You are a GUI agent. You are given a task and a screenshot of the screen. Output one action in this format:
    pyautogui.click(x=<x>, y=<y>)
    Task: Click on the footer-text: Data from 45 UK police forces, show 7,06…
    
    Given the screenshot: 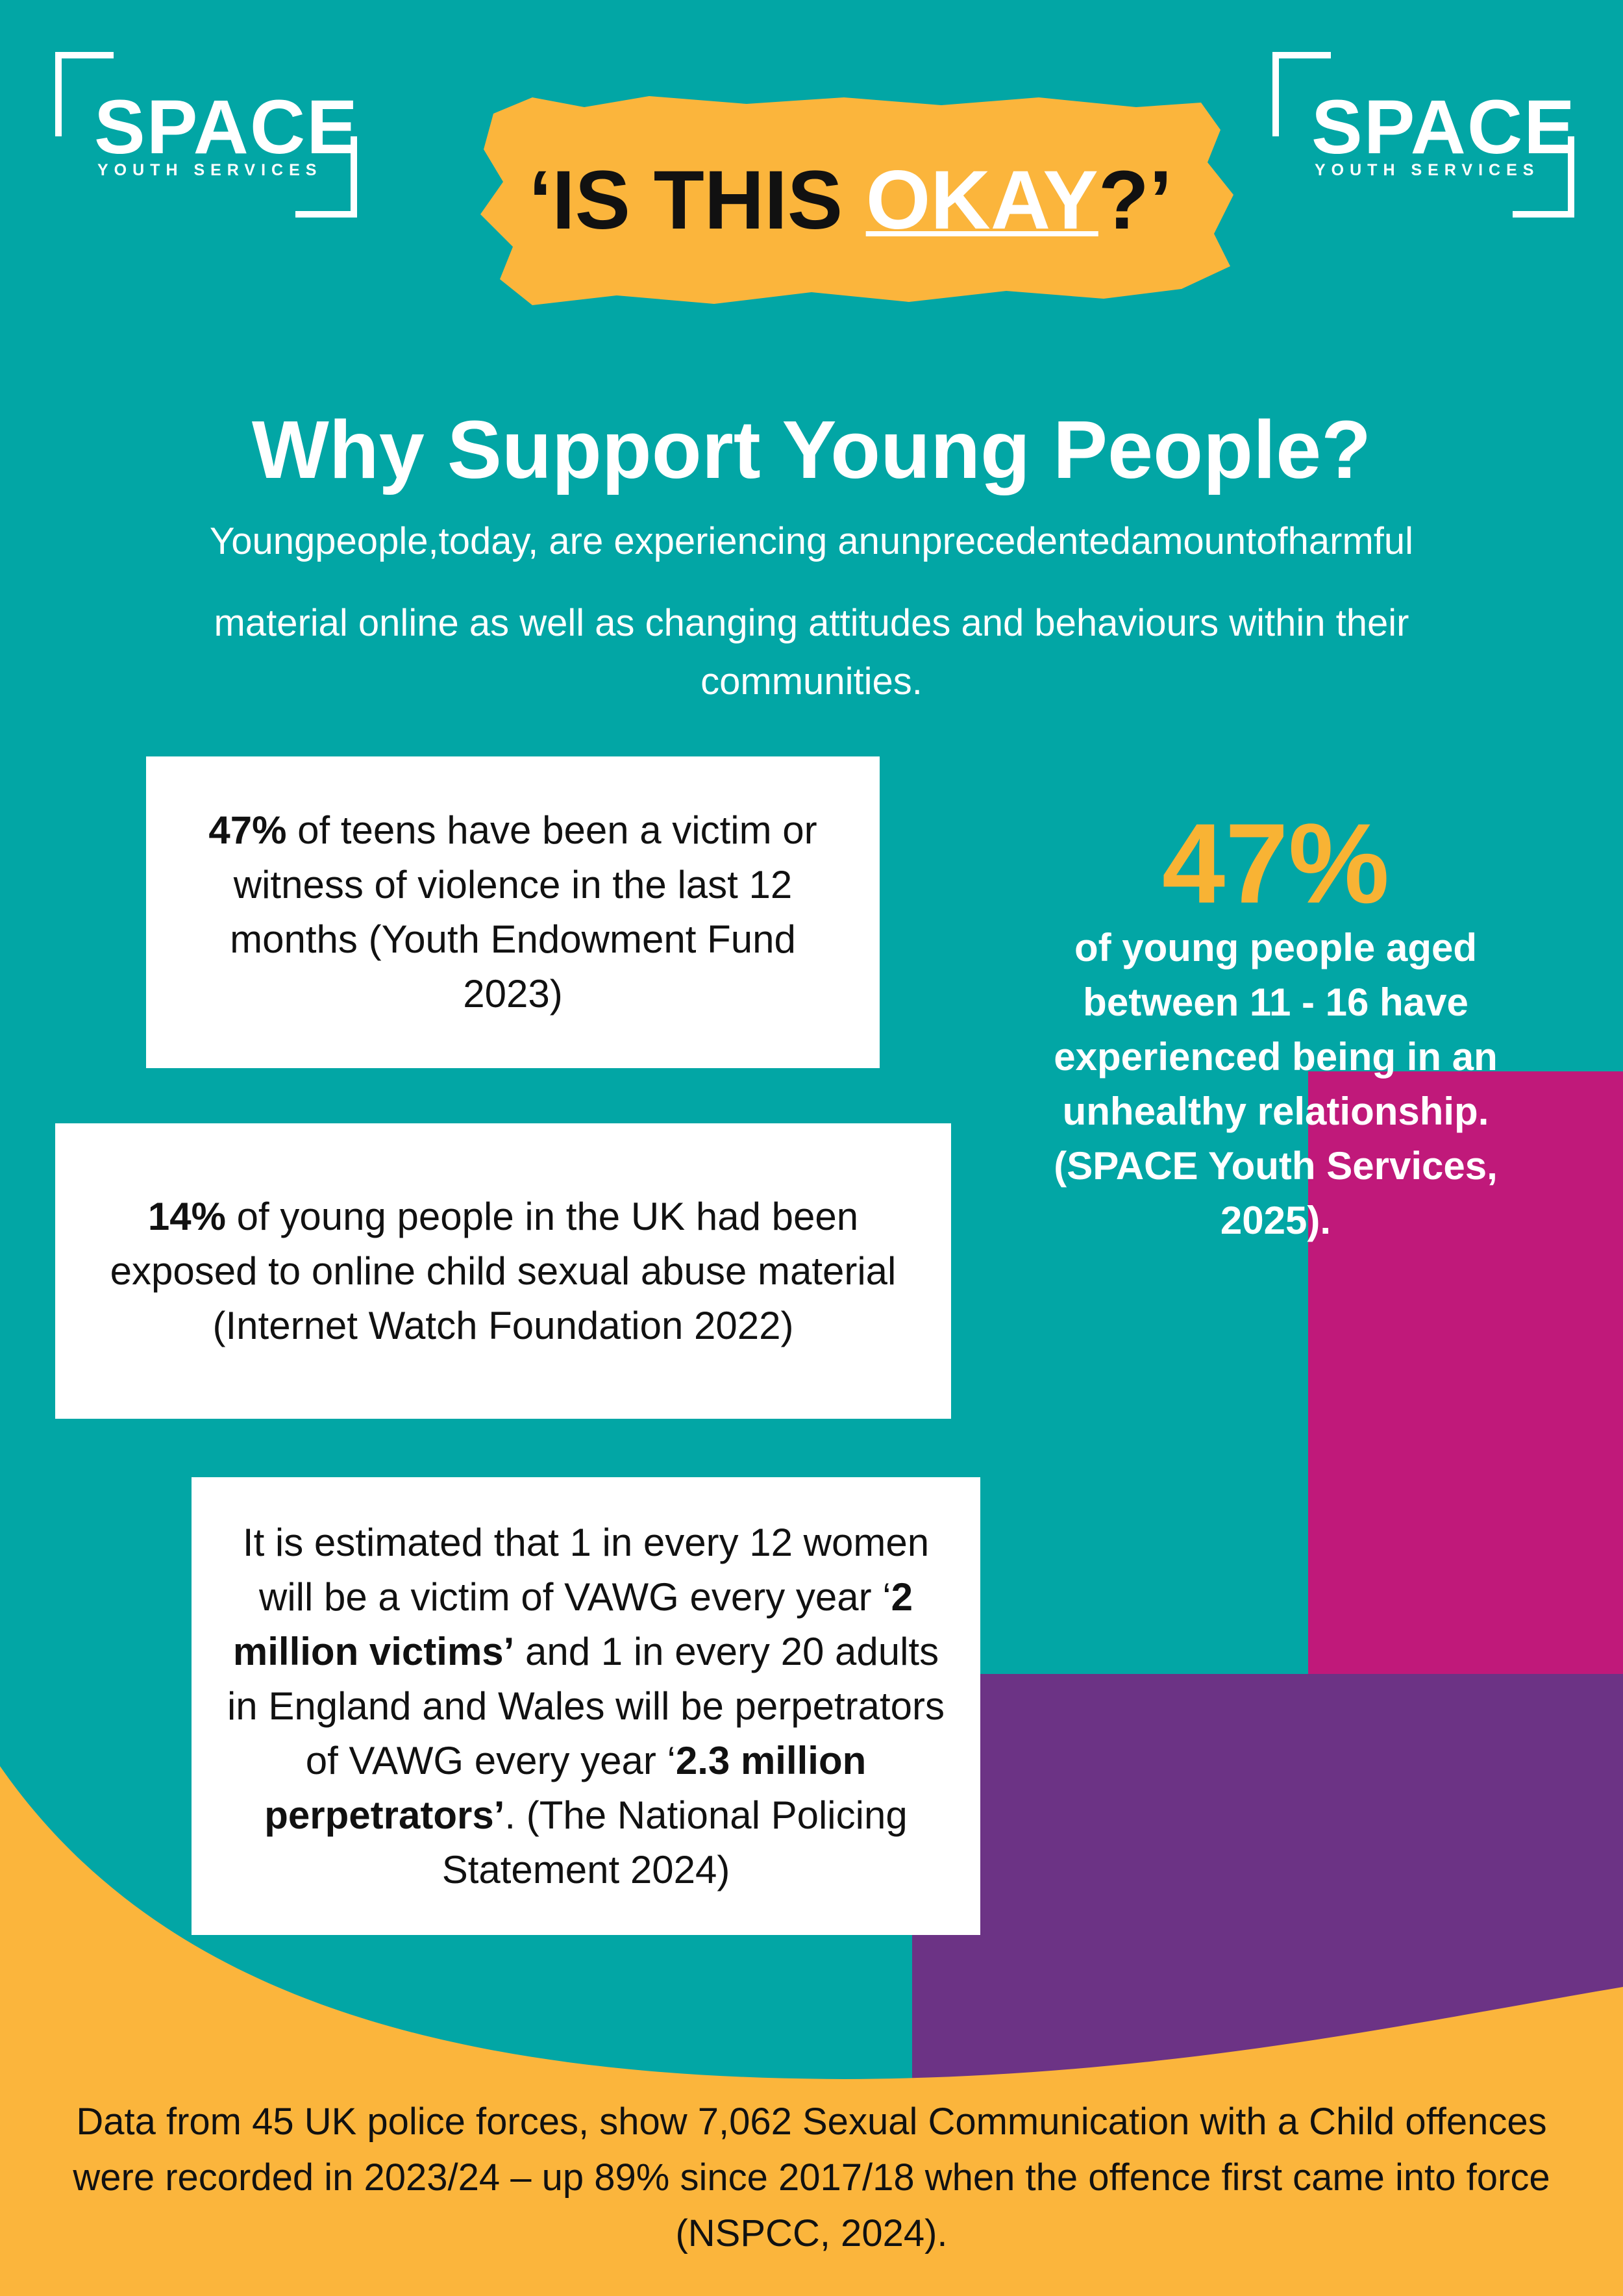 What is the action you would take?
    pyautogui.click(x=811, y=2177)
    